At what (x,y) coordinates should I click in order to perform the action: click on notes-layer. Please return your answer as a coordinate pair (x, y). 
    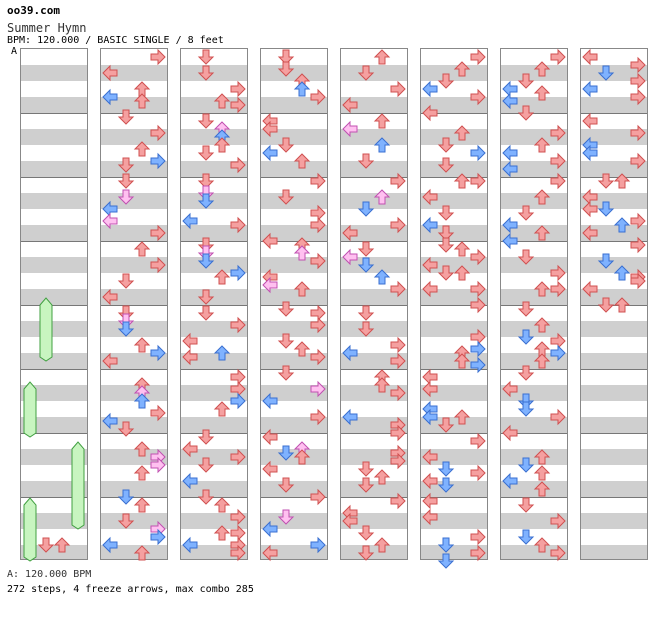
    Looking at the image, I should click on (454, 308).